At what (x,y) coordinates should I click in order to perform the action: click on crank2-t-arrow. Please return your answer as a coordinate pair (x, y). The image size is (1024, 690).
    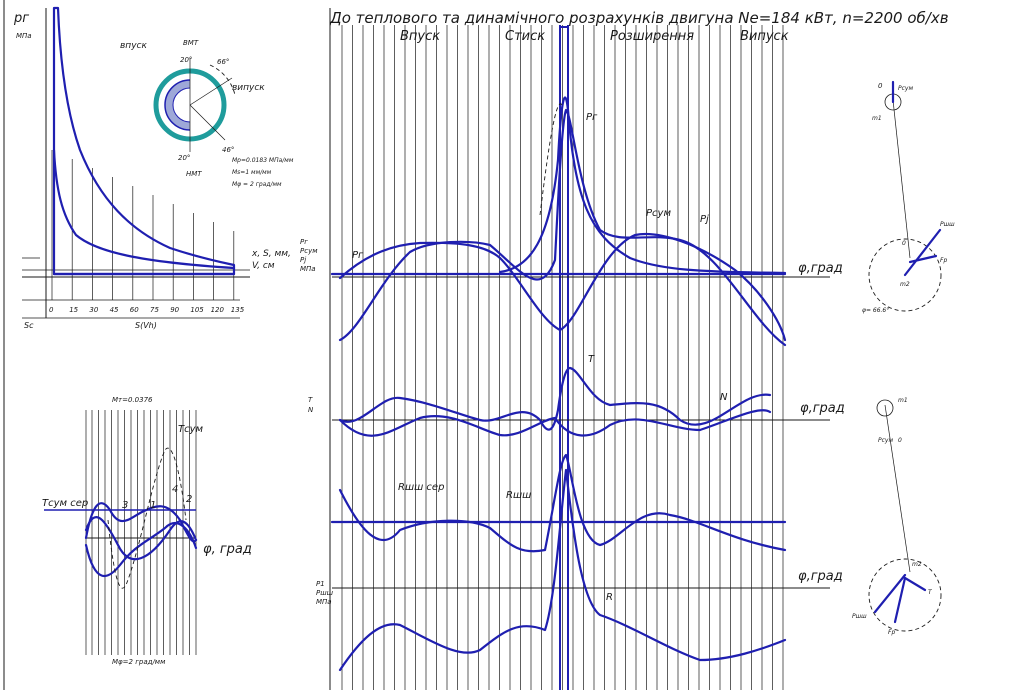
    Looking at the image, I should click on (915, 584).